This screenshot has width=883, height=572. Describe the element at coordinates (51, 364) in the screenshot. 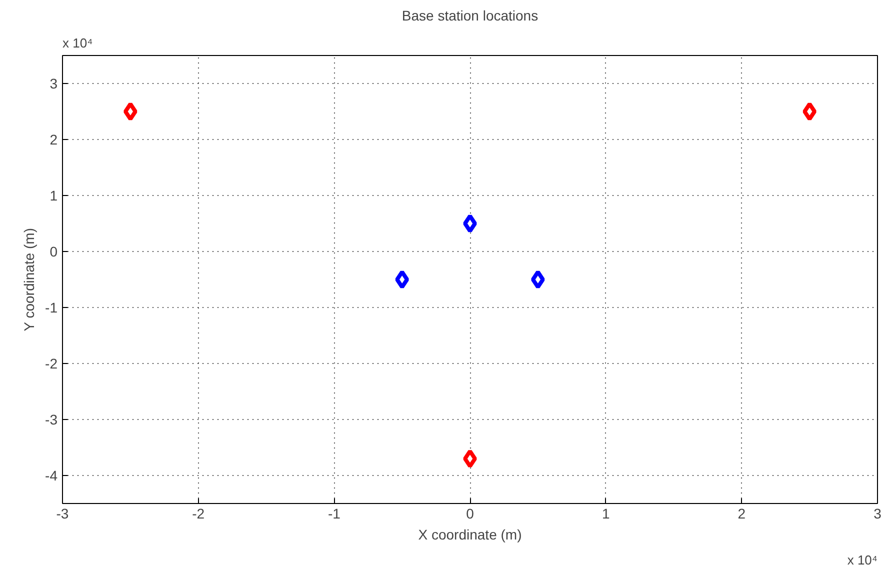

I see `y-tick-label: -2` at that location.